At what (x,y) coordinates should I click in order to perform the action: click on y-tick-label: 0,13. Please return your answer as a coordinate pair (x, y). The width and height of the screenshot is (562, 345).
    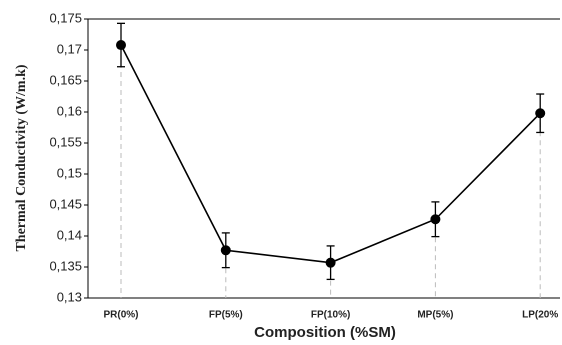
    Looking at the image, I should click on (69, 296).